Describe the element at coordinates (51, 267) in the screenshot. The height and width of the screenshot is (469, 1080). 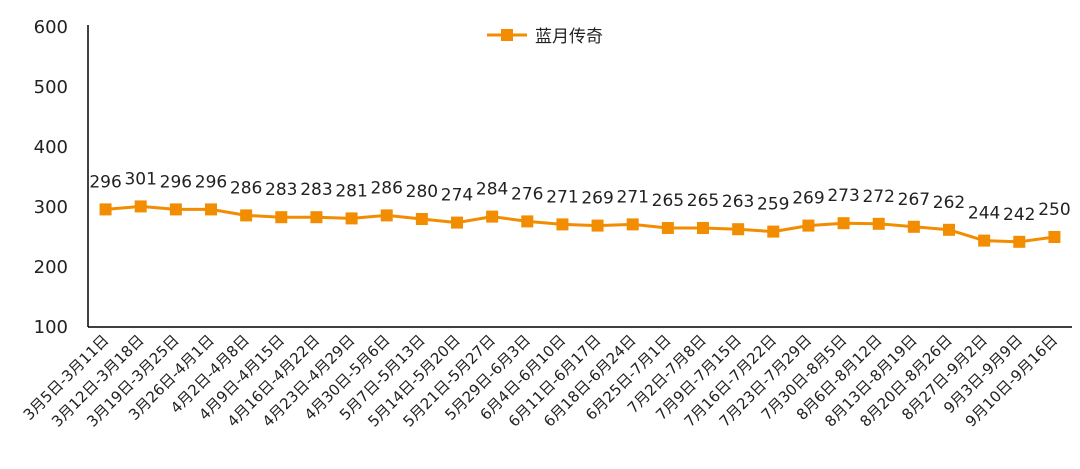
I see `y-tick-label: 200` at that location.